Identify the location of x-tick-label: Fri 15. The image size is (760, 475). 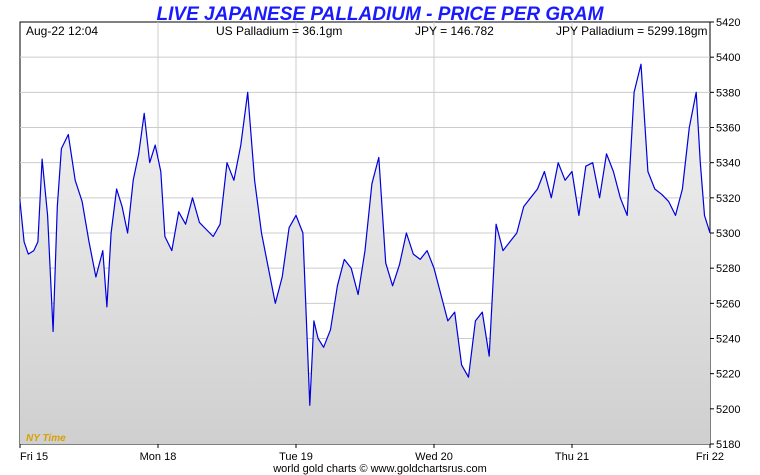
(34, 457).